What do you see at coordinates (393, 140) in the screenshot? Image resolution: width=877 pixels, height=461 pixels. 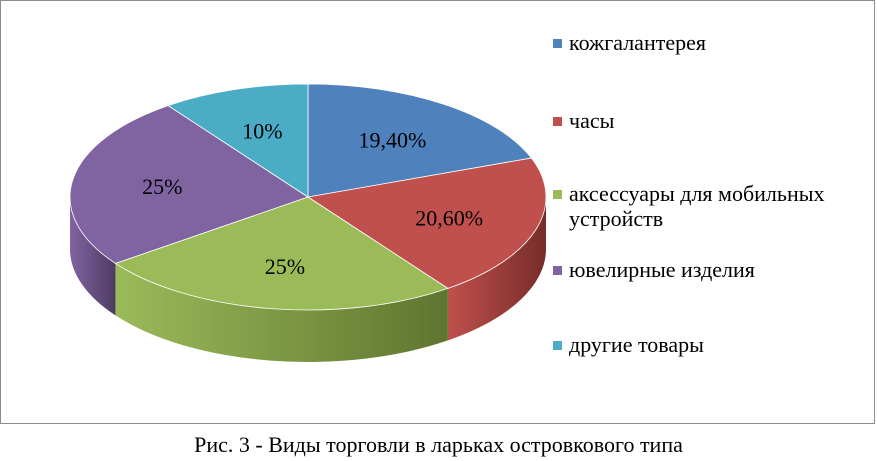 I see `data-label-leather-goods: 19,40%` at bounding box center [393, 140].